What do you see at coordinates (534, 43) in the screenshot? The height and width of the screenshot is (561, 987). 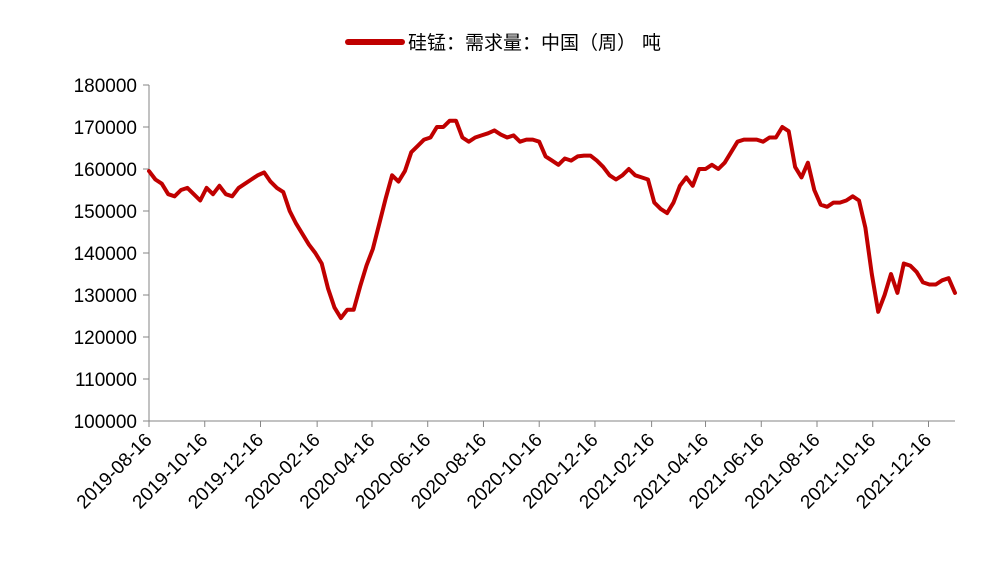 I see `legend-label: 硅锰：需求量：中国（周） 吨` at bounding box center [534, 43].